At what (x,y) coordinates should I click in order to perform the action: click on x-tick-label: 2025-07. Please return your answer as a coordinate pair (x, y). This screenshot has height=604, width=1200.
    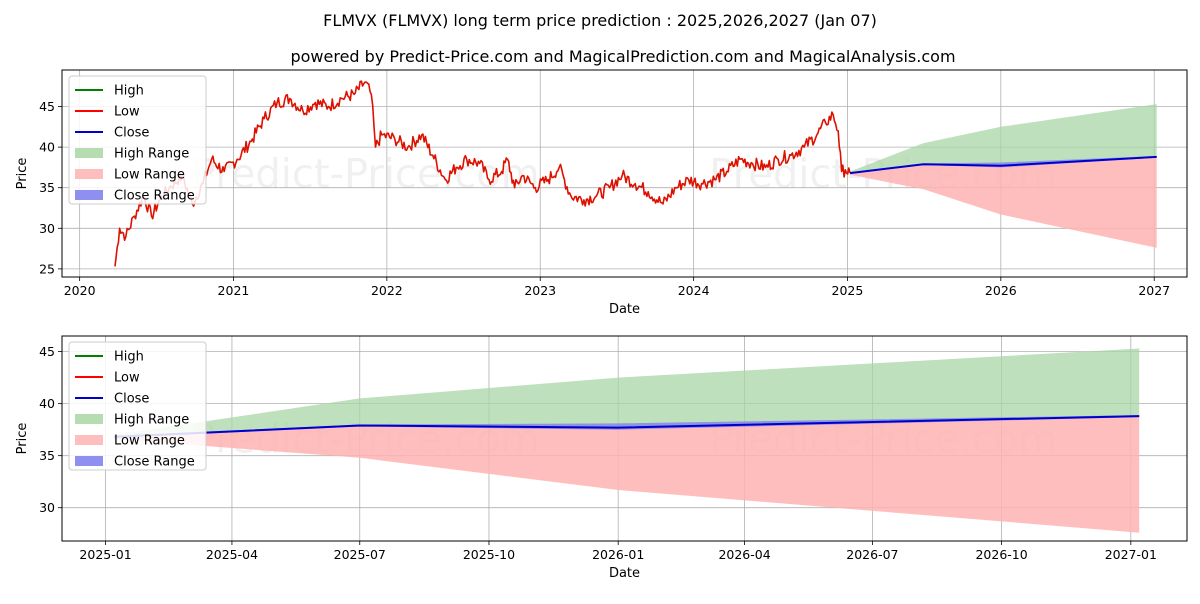
    Looking at the image, I should click on (360, 554).